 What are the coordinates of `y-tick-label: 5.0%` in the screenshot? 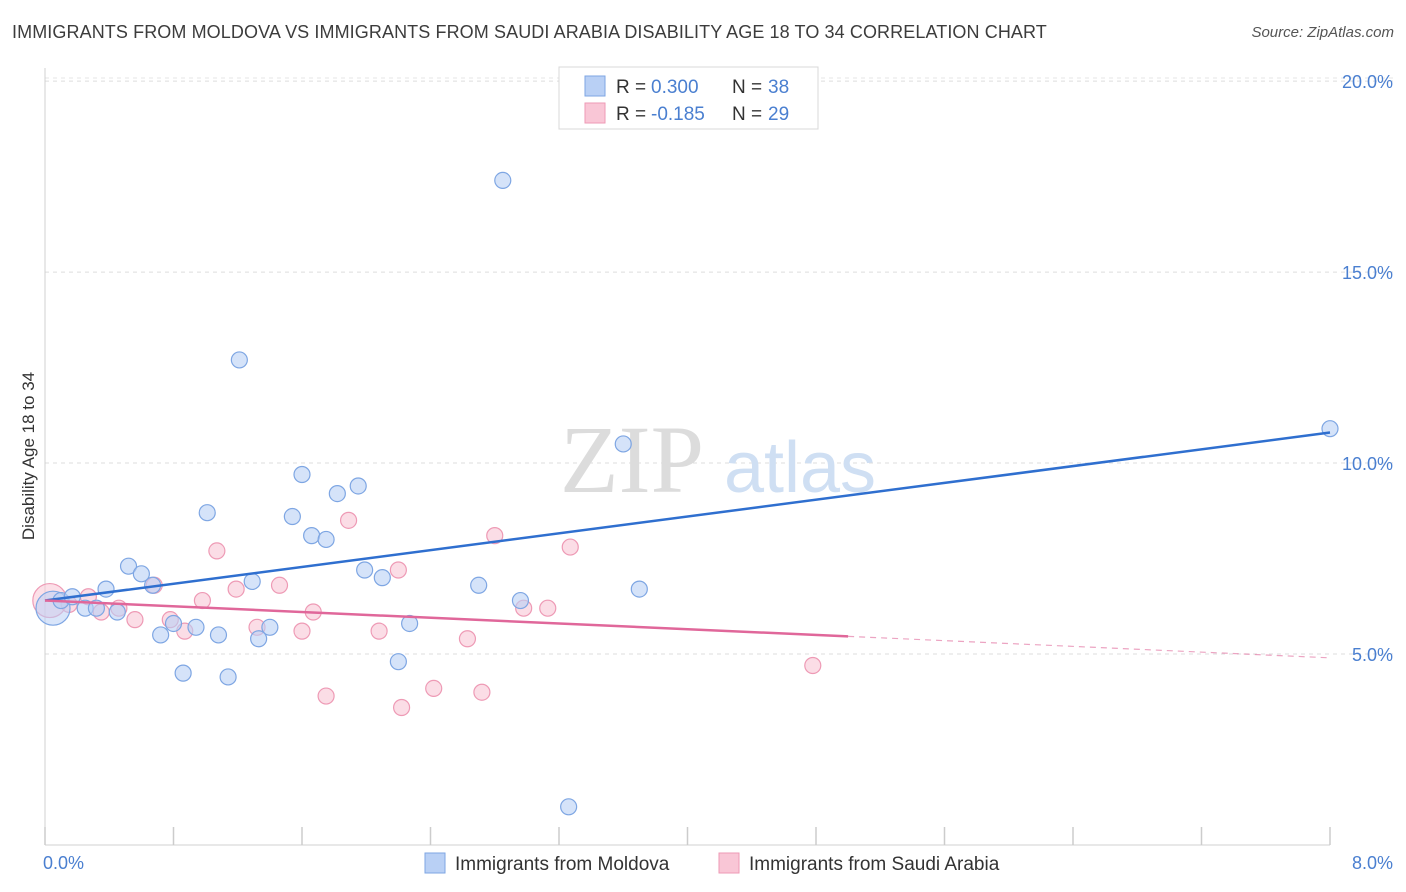 It's located at (1372, 655).